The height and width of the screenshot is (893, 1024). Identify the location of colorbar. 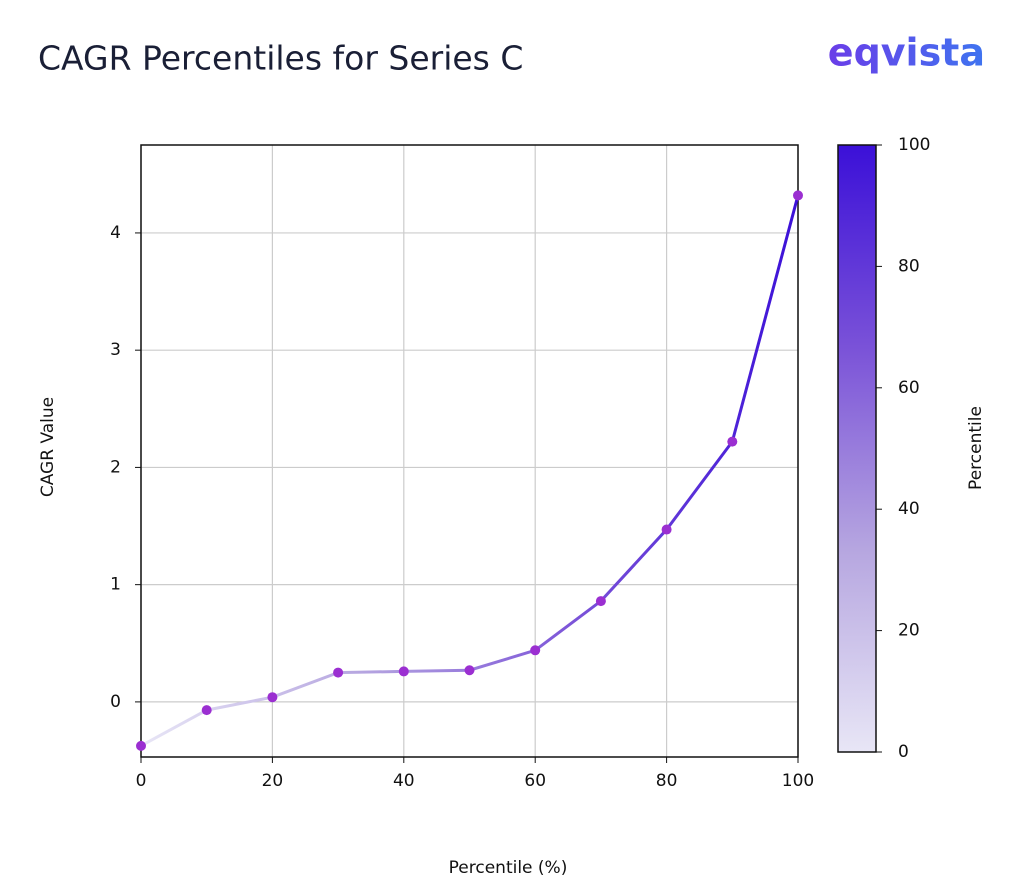
(857, 448).